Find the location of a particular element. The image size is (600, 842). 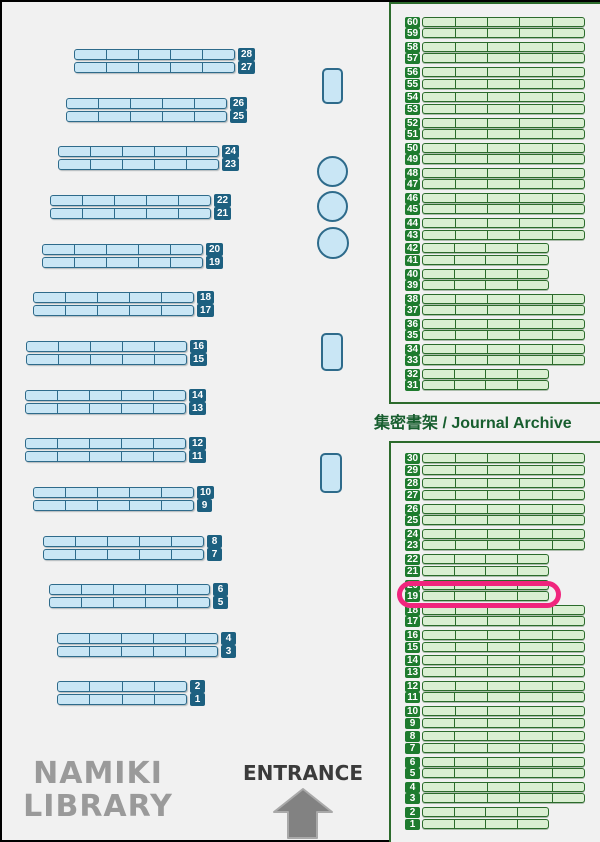

shelf-line: 5 is located at coordinates (495, 773).